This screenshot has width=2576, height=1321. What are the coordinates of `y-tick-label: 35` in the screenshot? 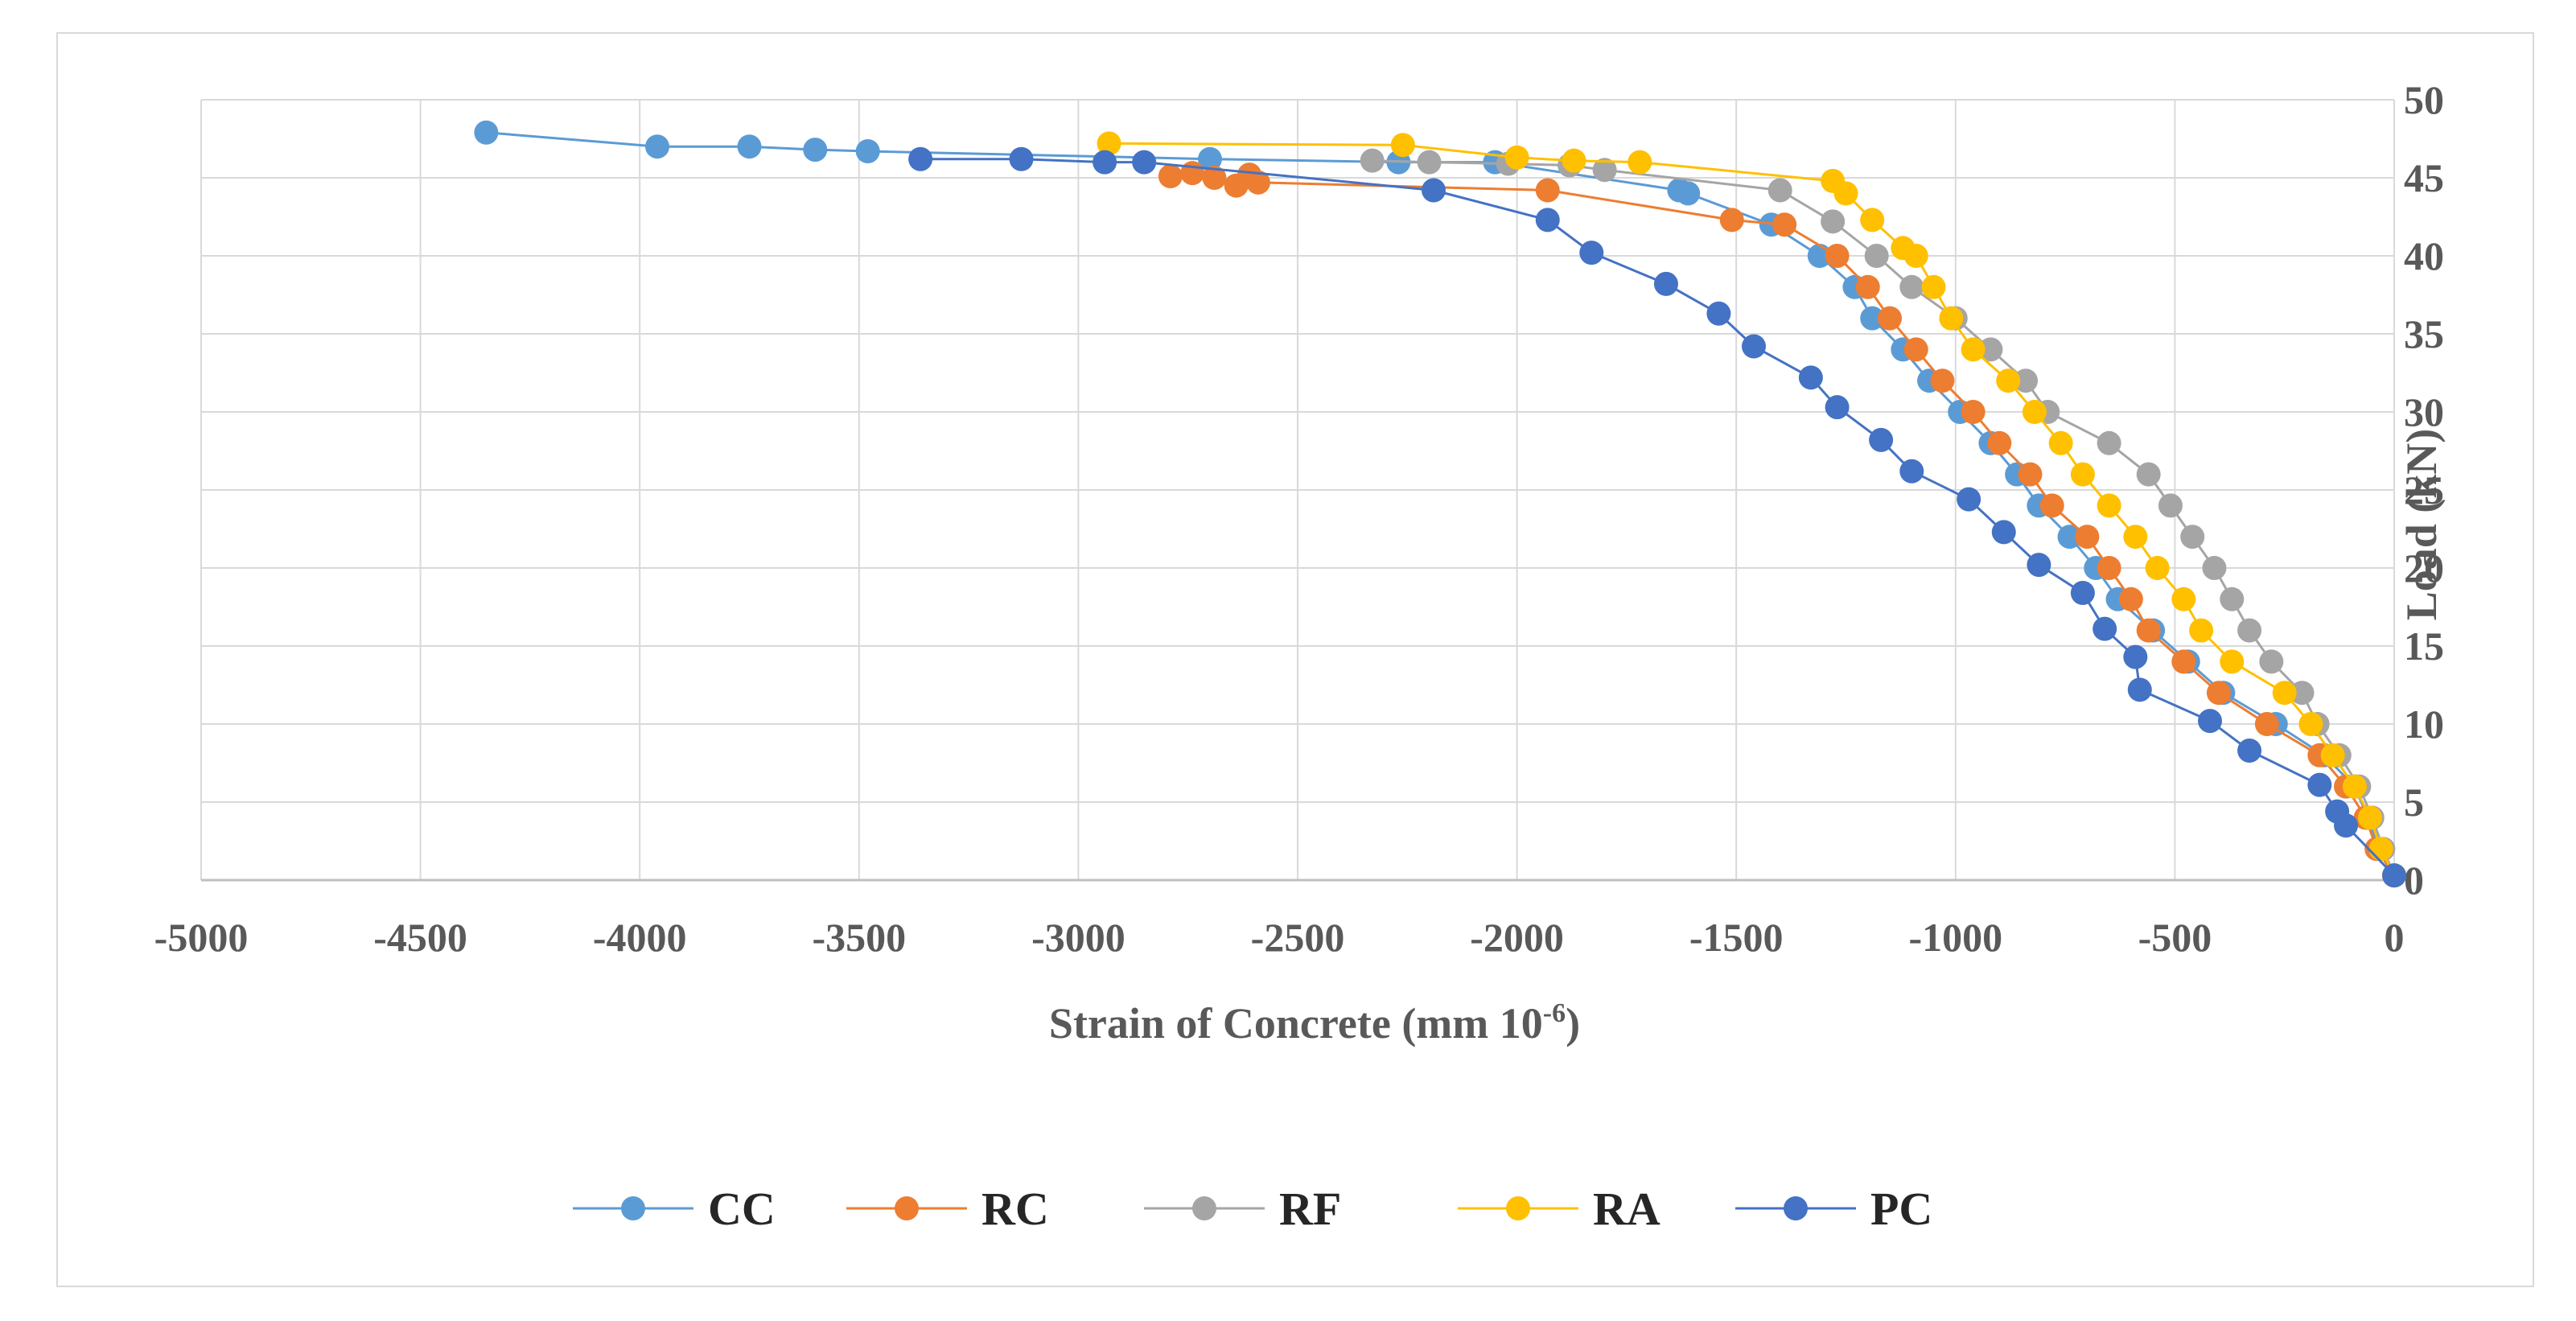 It's located at (2424, 333).